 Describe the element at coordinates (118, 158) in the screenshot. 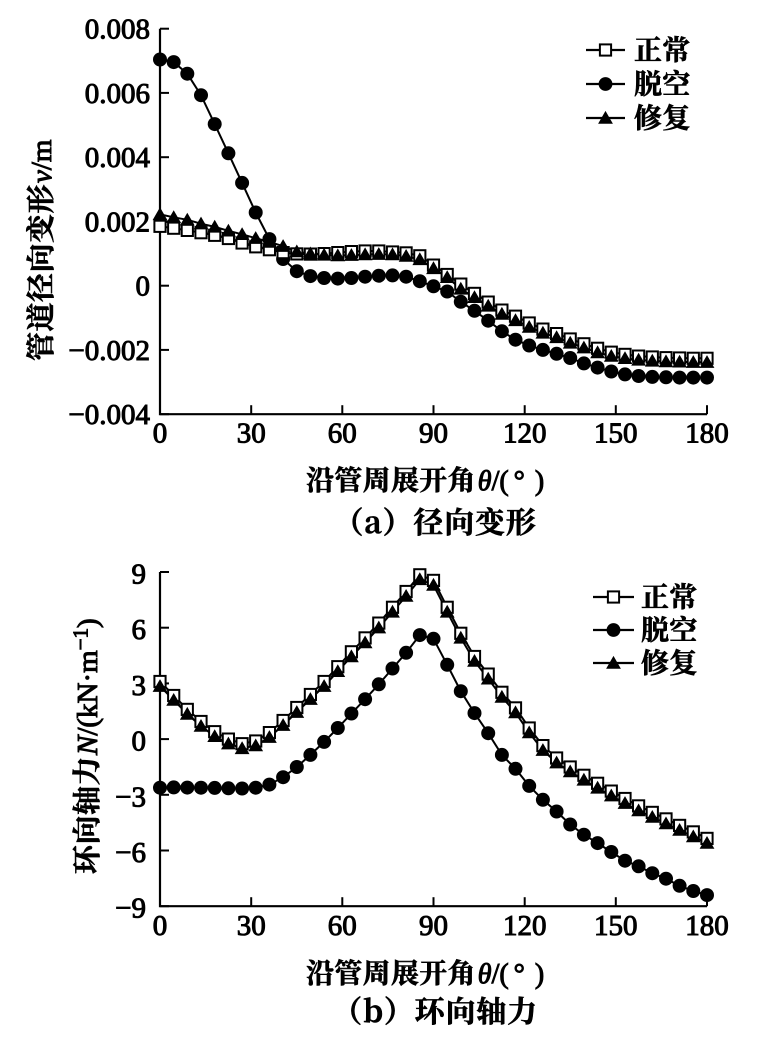

I see `svg-text: 0.004` at that location.